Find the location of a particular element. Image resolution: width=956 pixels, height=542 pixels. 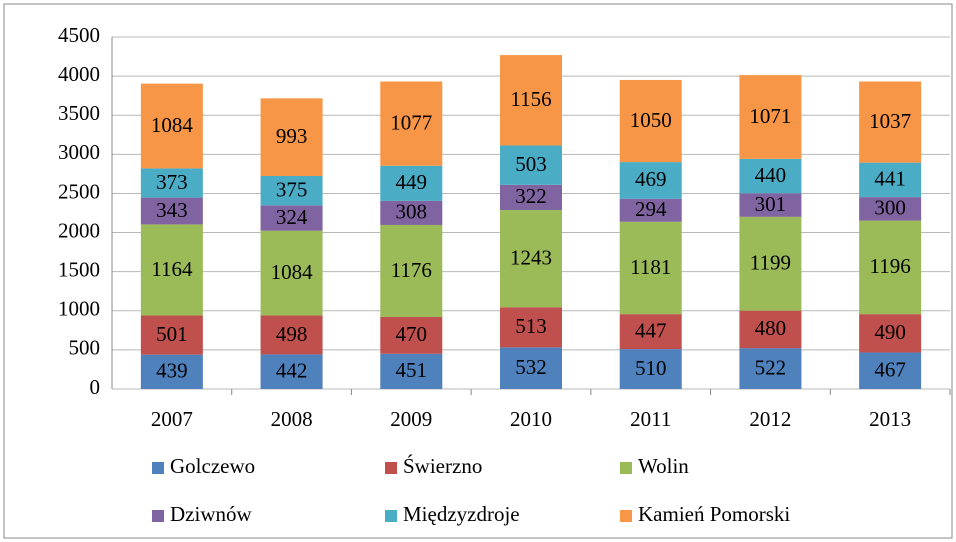

data-label: 343 is located at coordinates (172, 210).